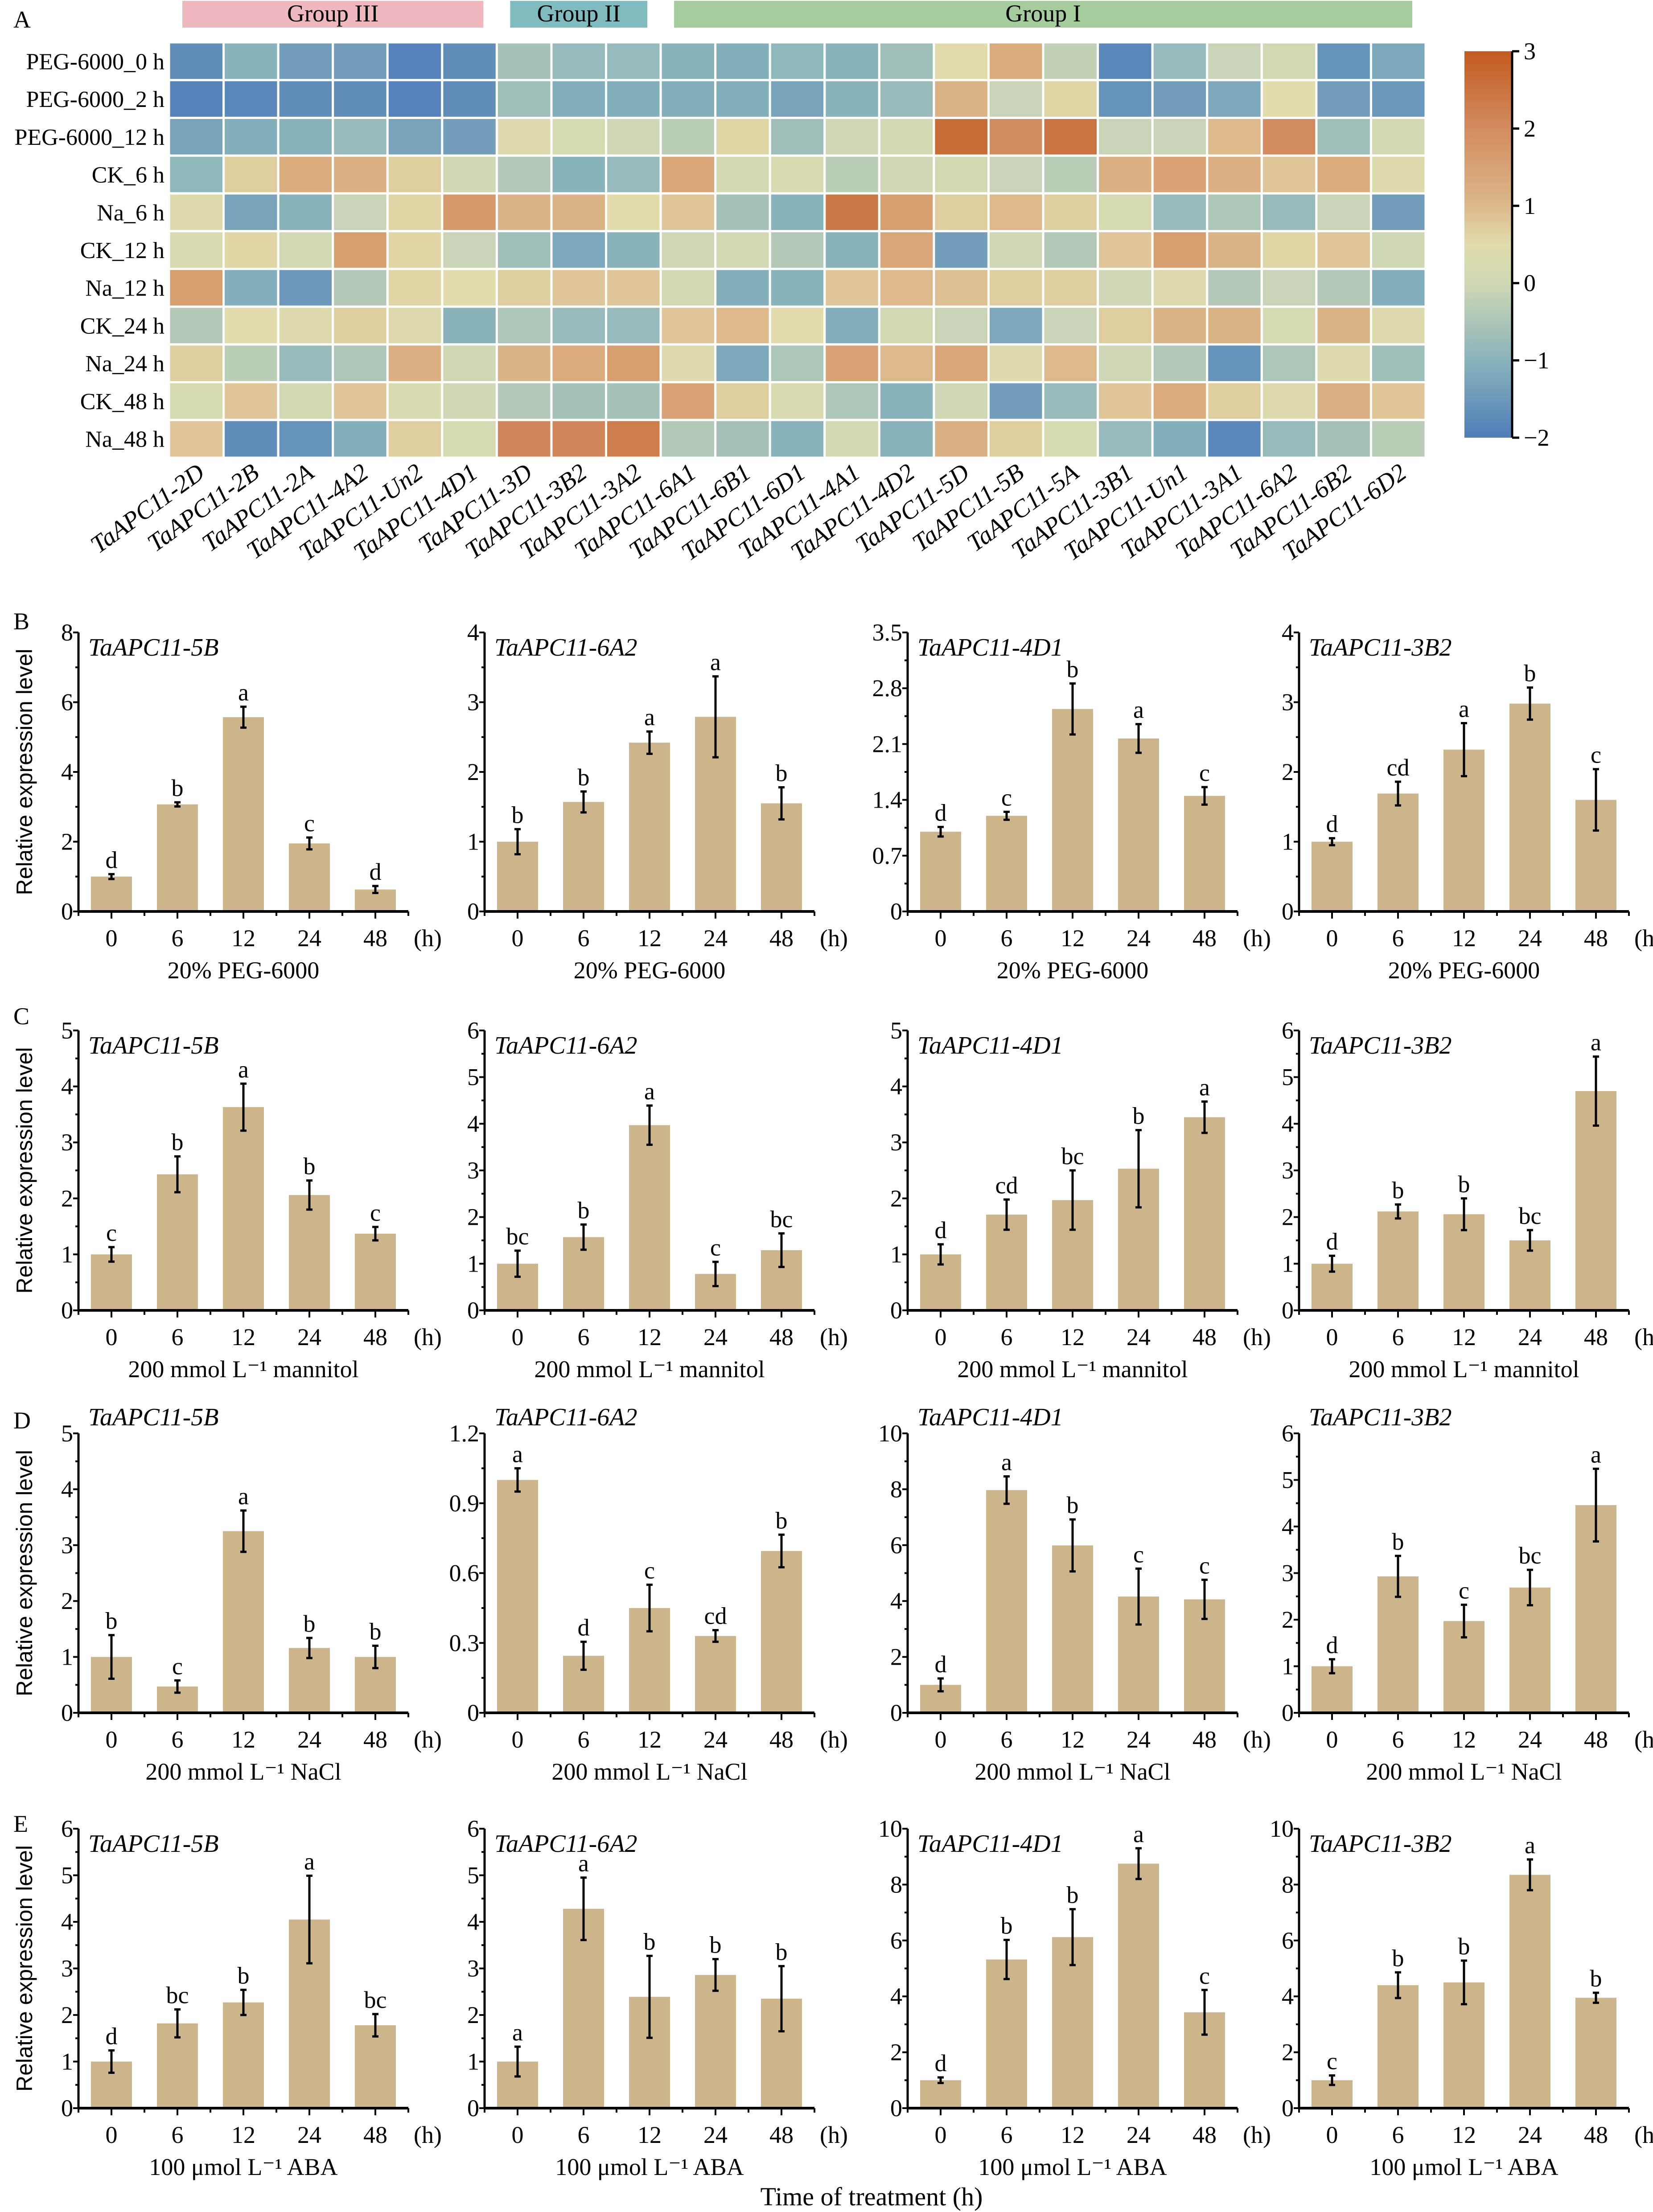 The image size is (1653, 2212). What do you see at coordinates (24, 1573) in the screenshot?
I see `y-axis-title: Relative expression level` at bounding box center [24, 1573].